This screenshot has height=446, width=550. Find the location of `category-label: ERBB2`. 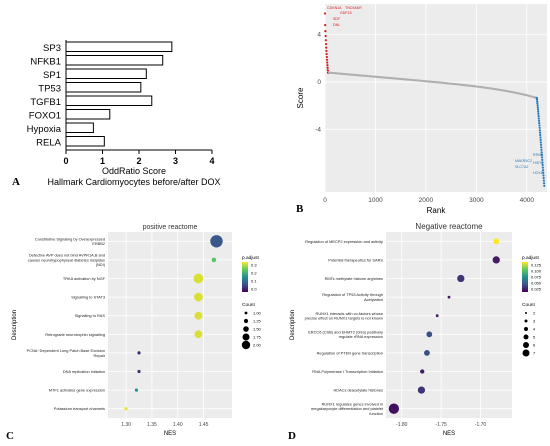

category-label: ERBB2 is located at coordinates (98, 243).